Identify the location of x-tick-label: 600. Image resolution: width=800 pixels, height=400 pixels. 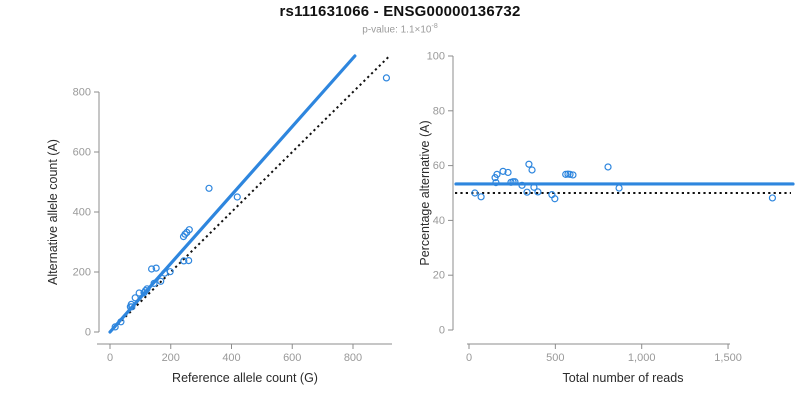
(292, 358).